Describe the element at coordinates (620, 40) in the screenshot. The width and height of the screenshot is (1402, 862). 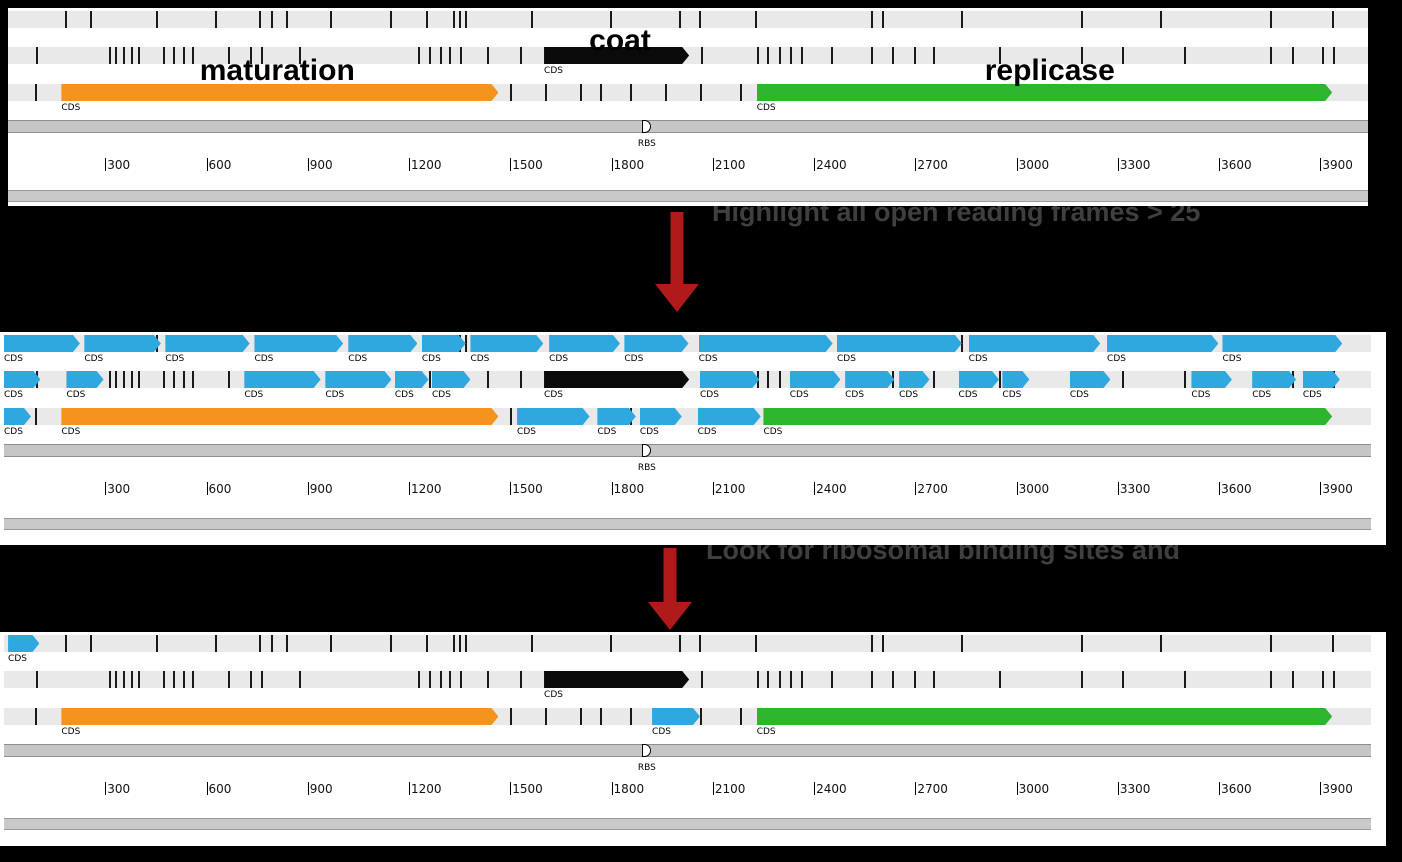
I see `gene-name-label: coat` at that location.